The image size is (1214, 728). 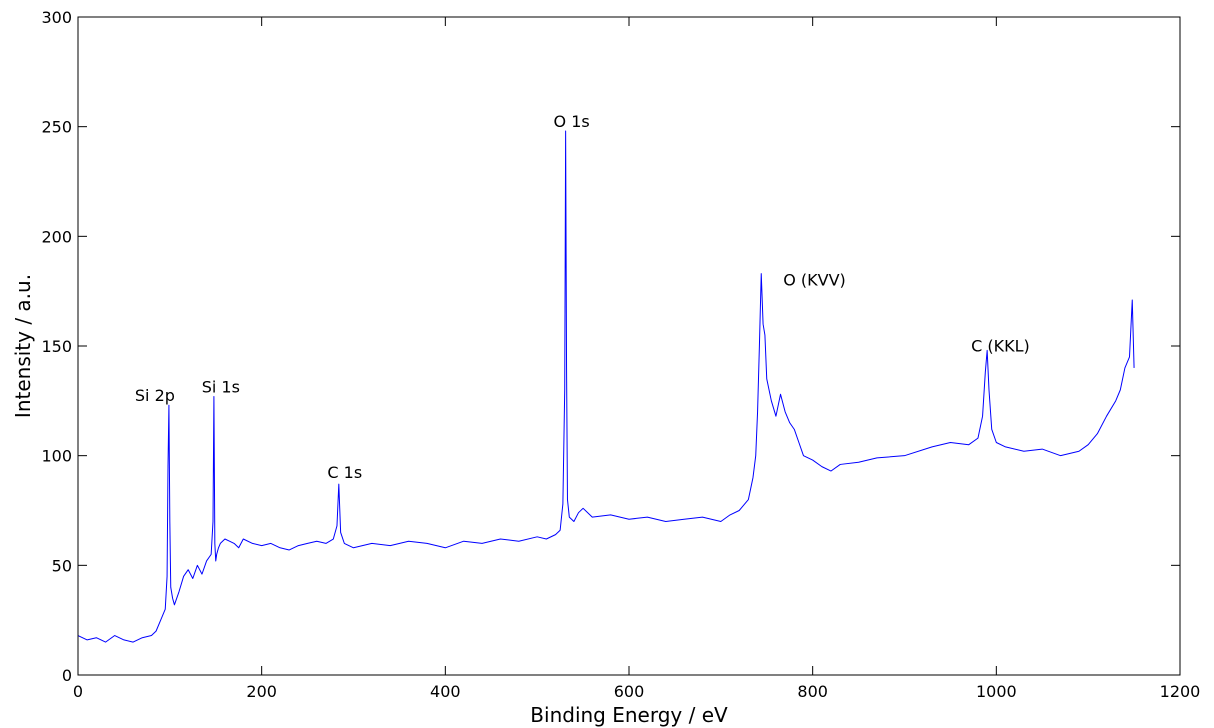 What do you see at coordinates (261, 691) in the screenshot?
I see `x-tick-label: 200` at bounding box center [261, 691].